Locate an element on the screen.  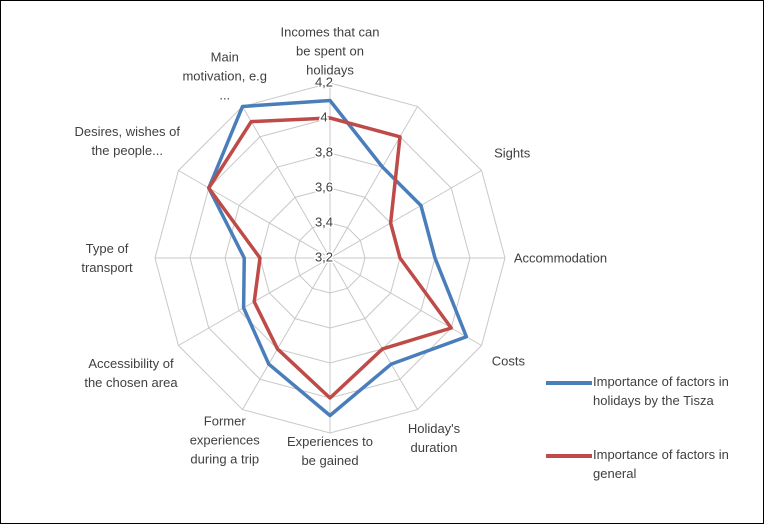
category-label: Accessibility of the chosen area is located at coordinates (131, 372).